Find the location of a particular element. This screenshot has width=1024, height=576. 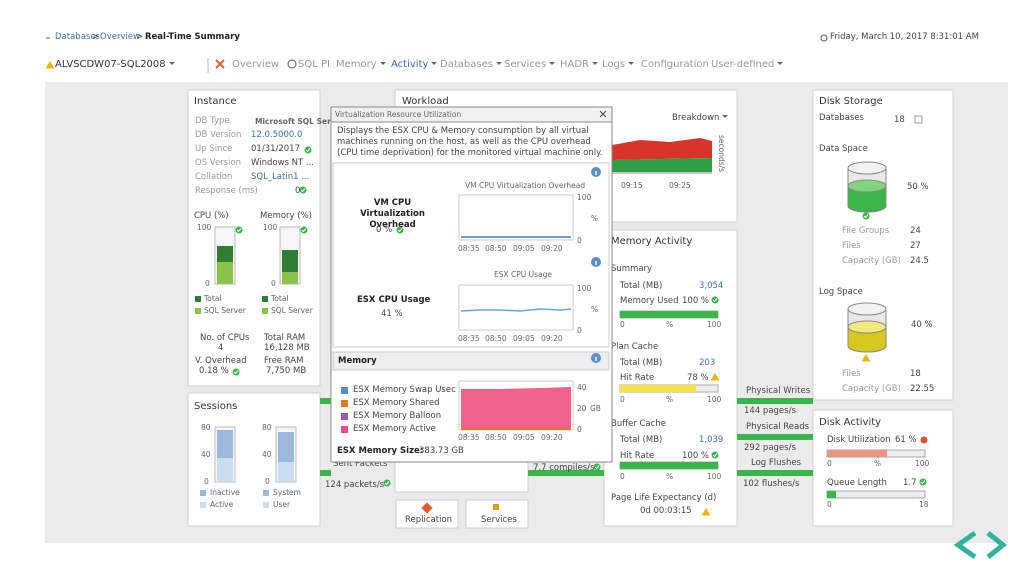

legend: ESX Memory Swap Usec is located at coordinates (404, 390).